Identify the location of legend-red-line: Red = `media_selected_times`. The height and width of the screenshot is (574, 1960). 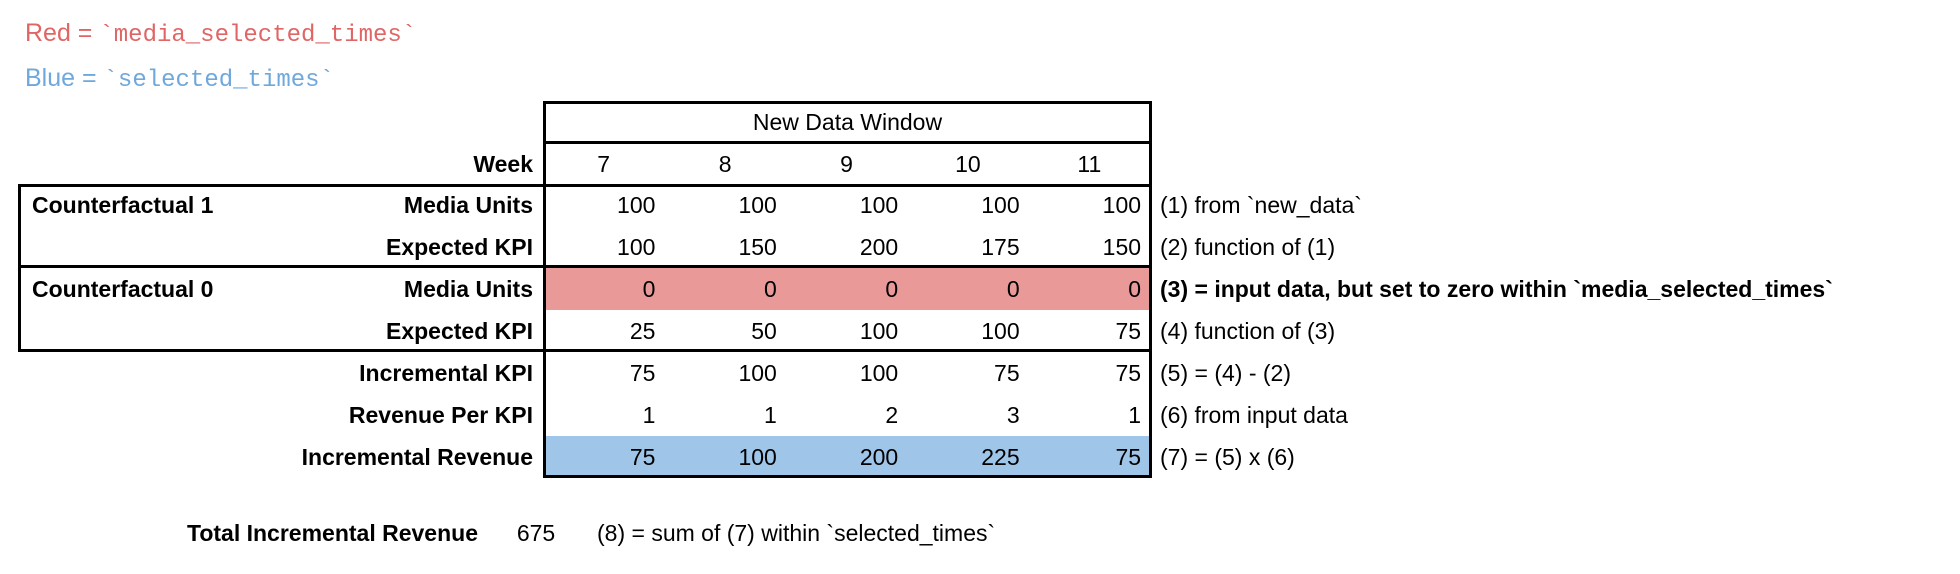
(220, 34).